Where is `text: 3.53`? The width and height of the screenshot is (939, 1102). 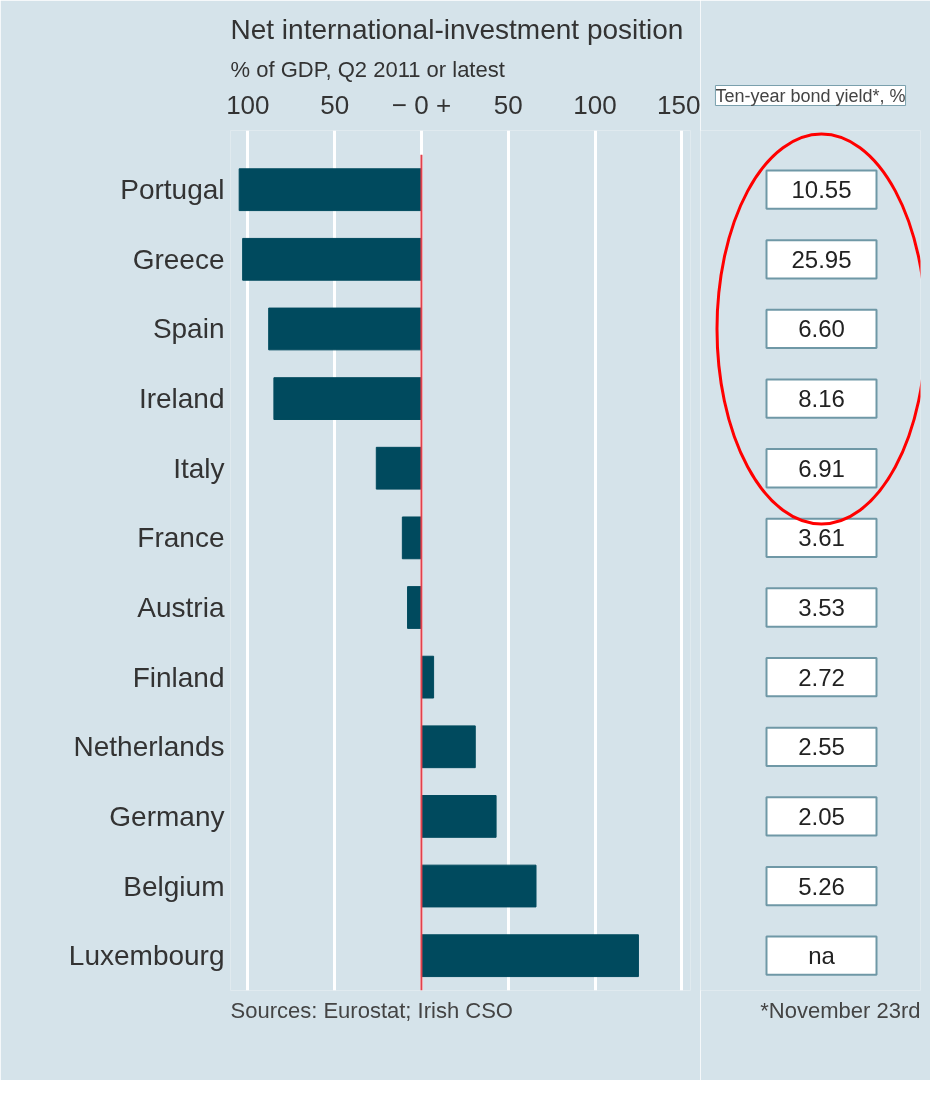 text: 3.53 is located at coordinates (821, 607).